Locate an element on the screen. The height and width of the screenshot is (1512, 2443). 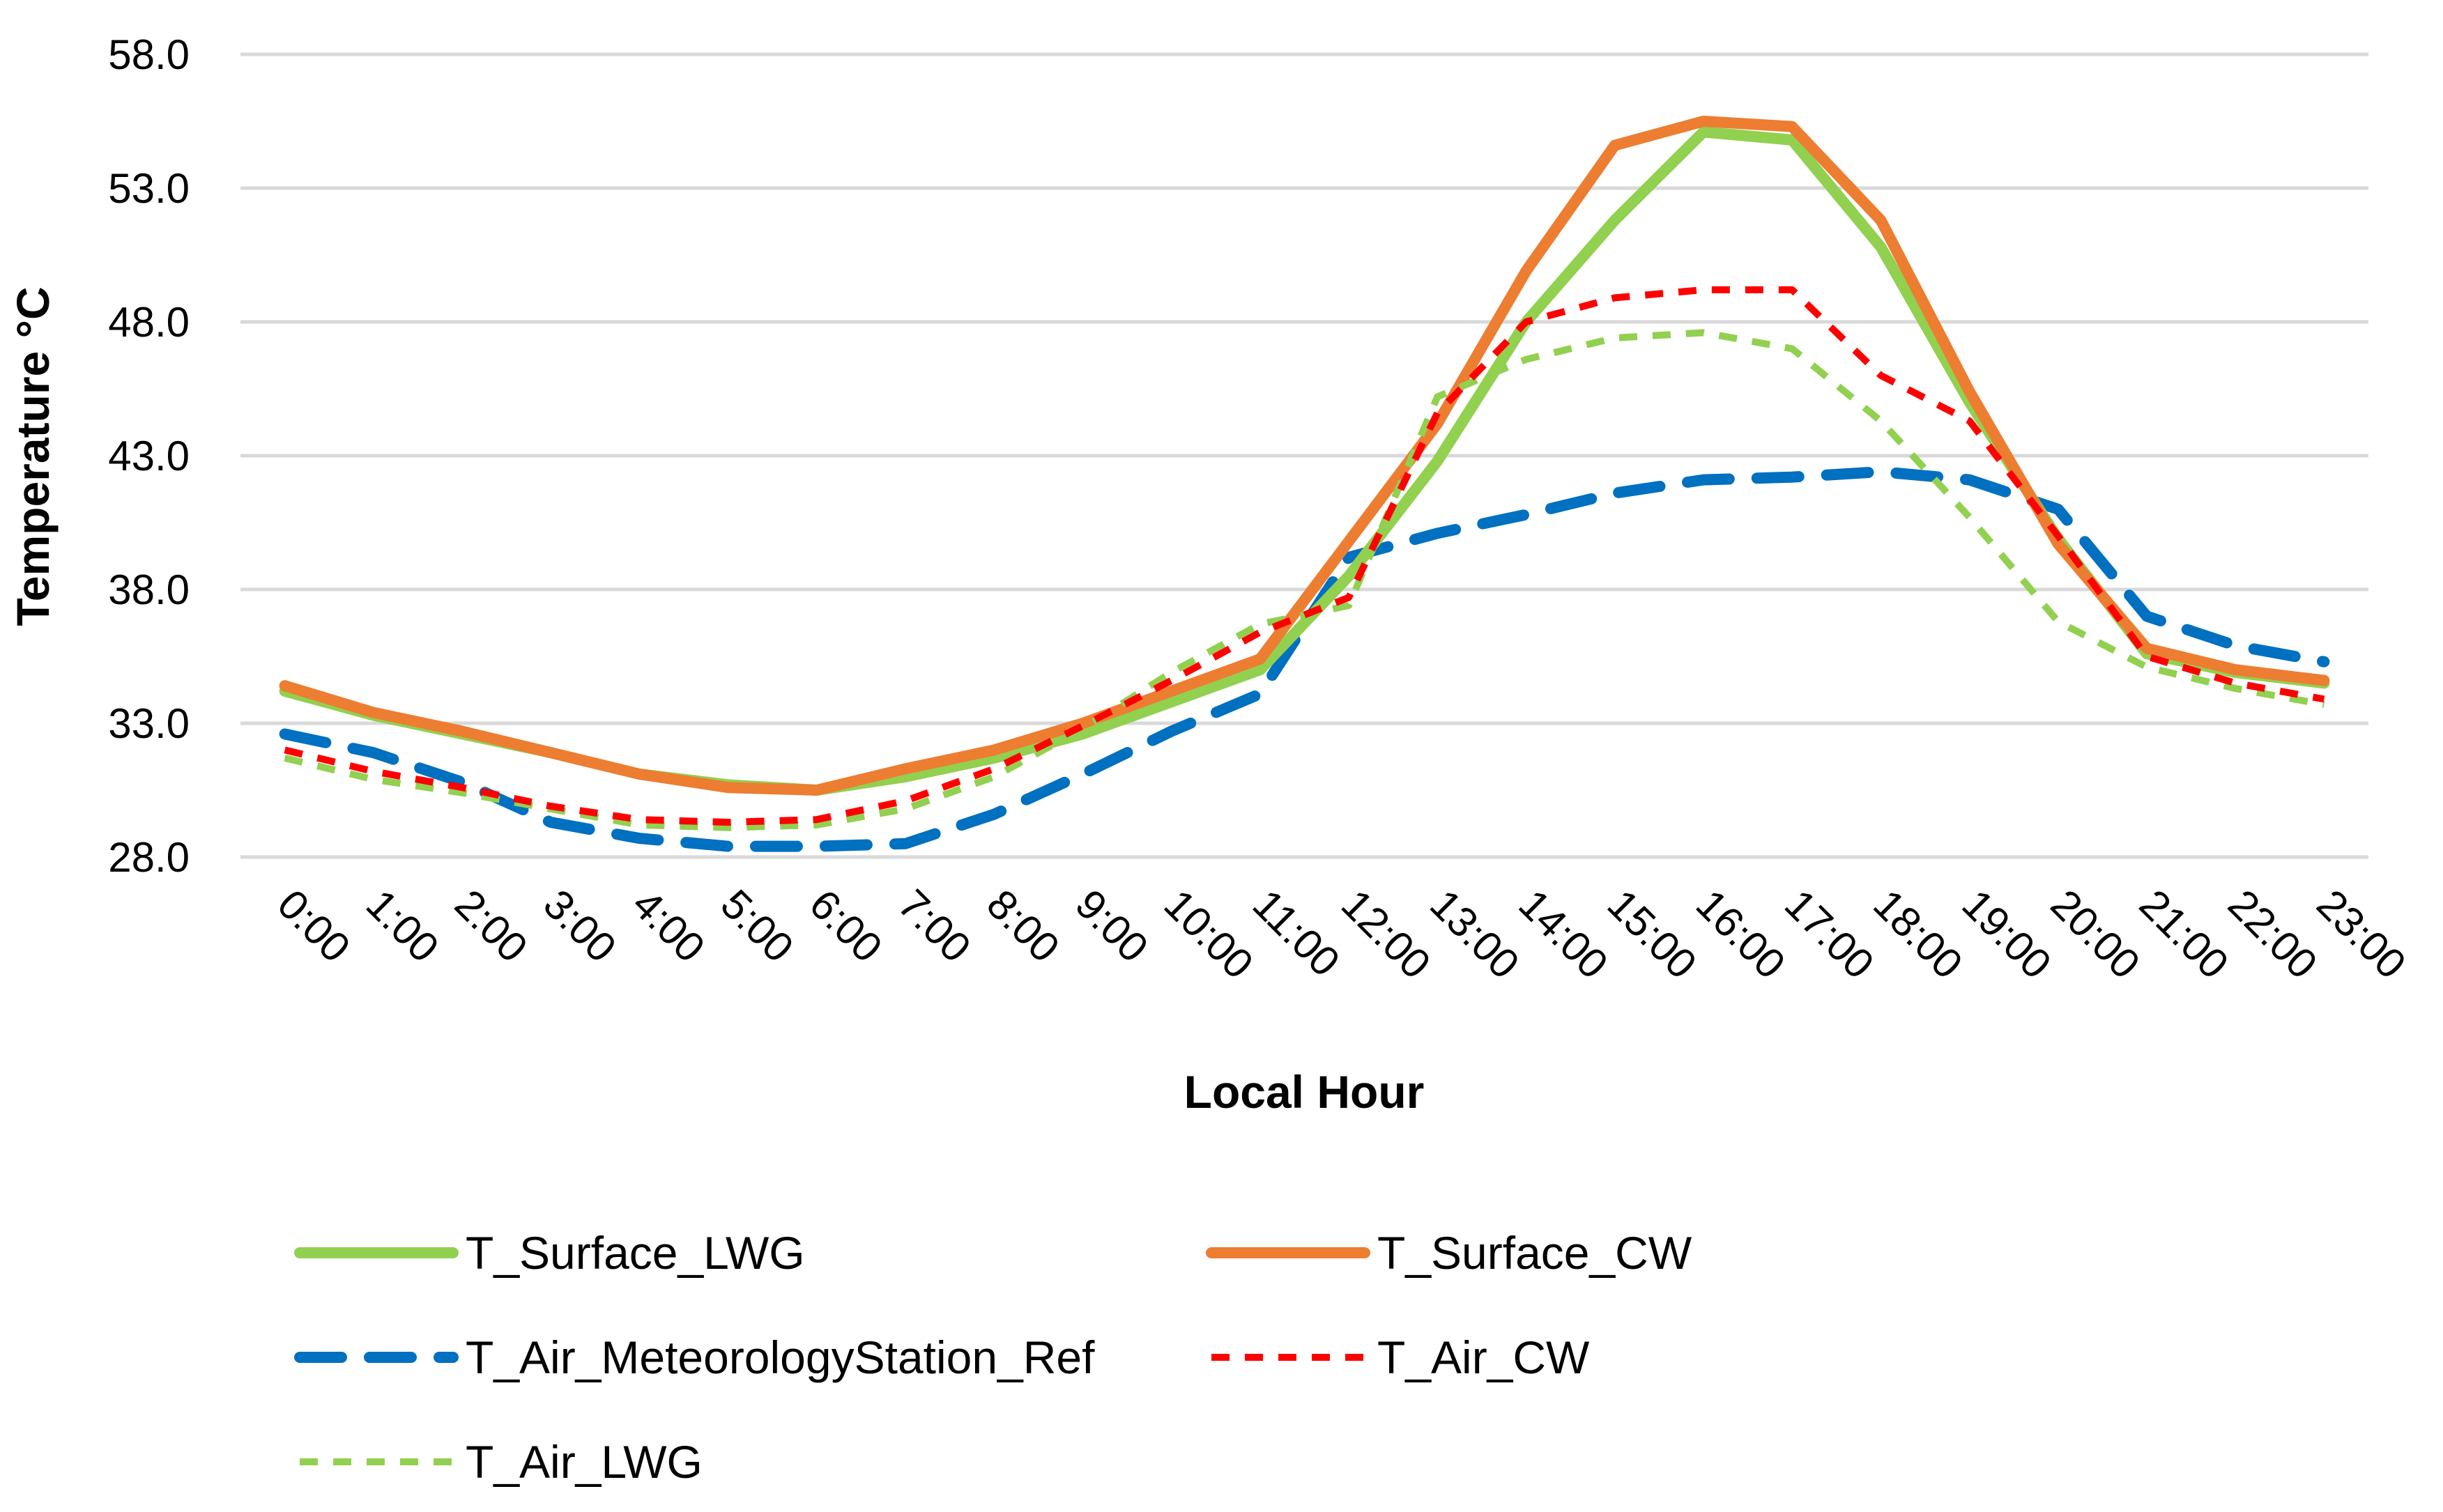
x-tick-label: 9:00 is located at coordinates (1112, 926).